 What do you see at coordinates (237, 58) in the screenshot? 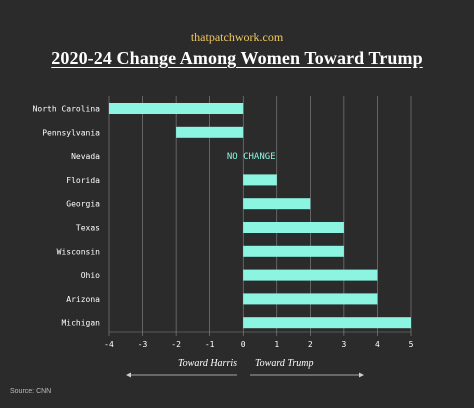
I see `chart-title: 2020-24 Change Among Women Toward Trump` at bounding box center [237, 58].